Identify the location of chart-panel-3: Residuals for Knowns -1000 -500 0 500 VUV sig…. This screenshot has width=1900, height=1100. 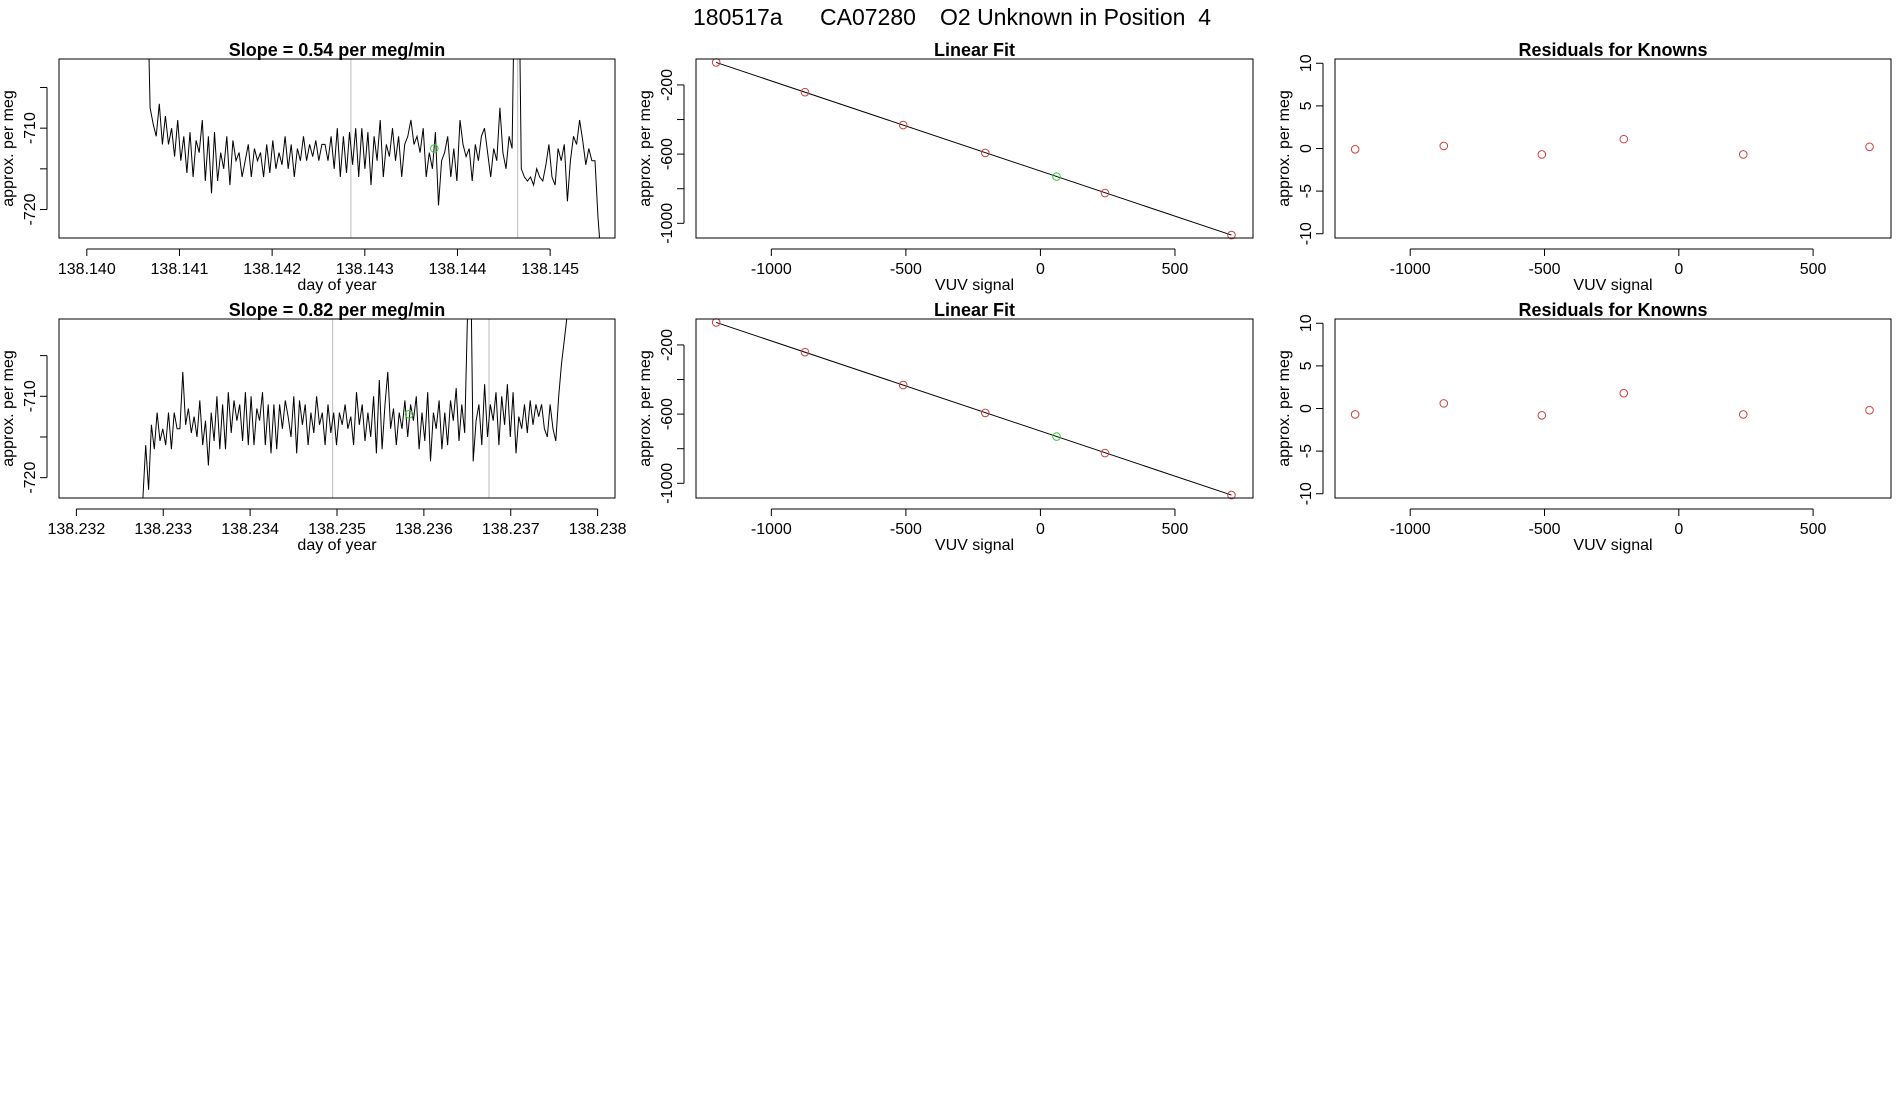
(1584, 167).